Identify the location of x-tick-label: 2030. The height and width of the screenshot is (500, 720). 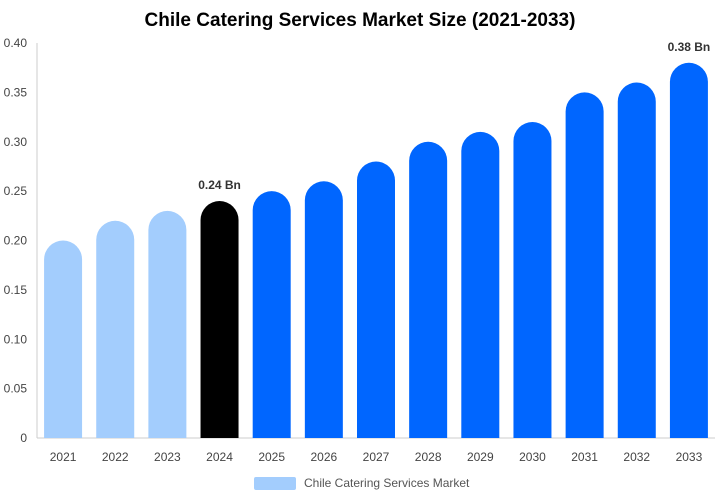
(532, 457).